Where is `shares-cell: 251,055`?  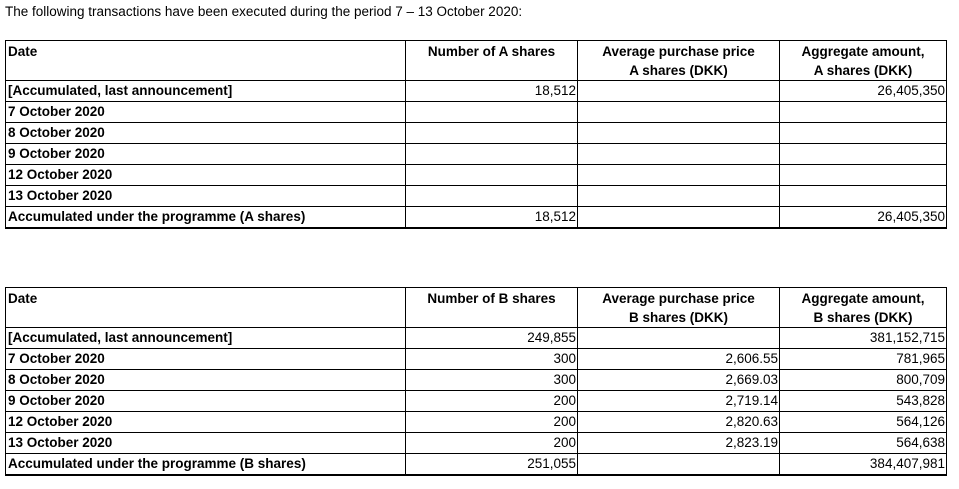
shares-cell: 251,055 is located at coordinates (491, 464).